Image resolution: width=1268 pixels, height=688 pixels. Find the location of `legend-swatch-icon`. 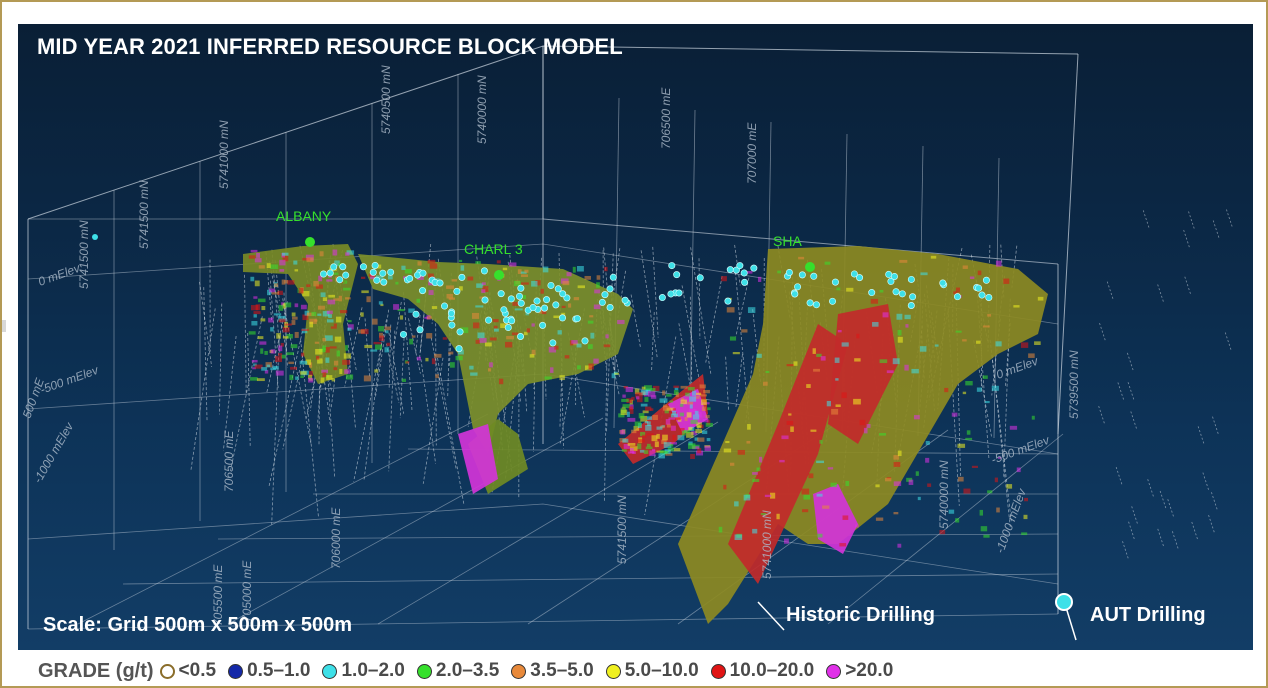

legend-swatch-icon is located at coordinates (424, 671).